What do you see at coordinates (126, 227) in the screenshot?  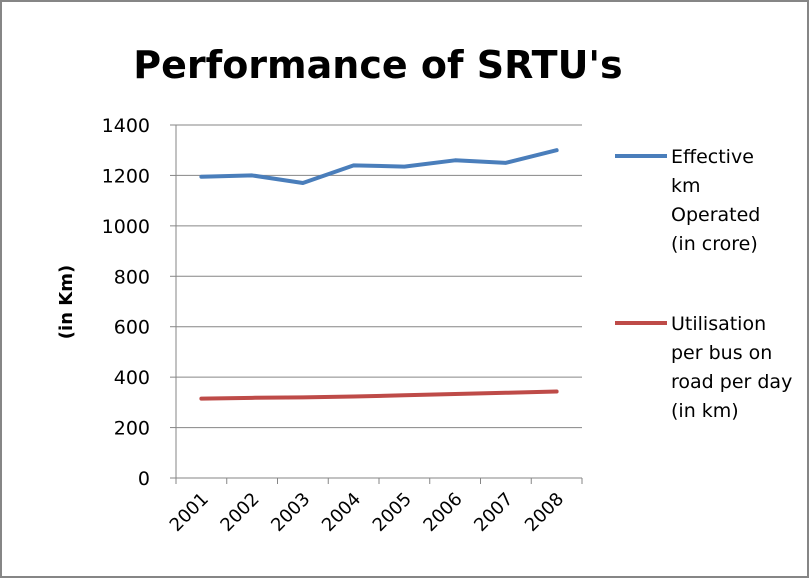 I see `y-tick-label: 1000` at bounding box center [126, 227].